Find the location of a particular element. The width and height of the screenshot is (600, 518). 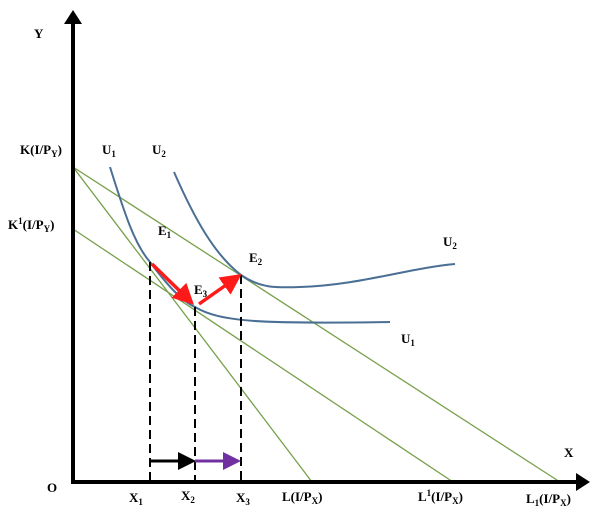

x-axis-arrowhead is located at coordinates (583, 482).